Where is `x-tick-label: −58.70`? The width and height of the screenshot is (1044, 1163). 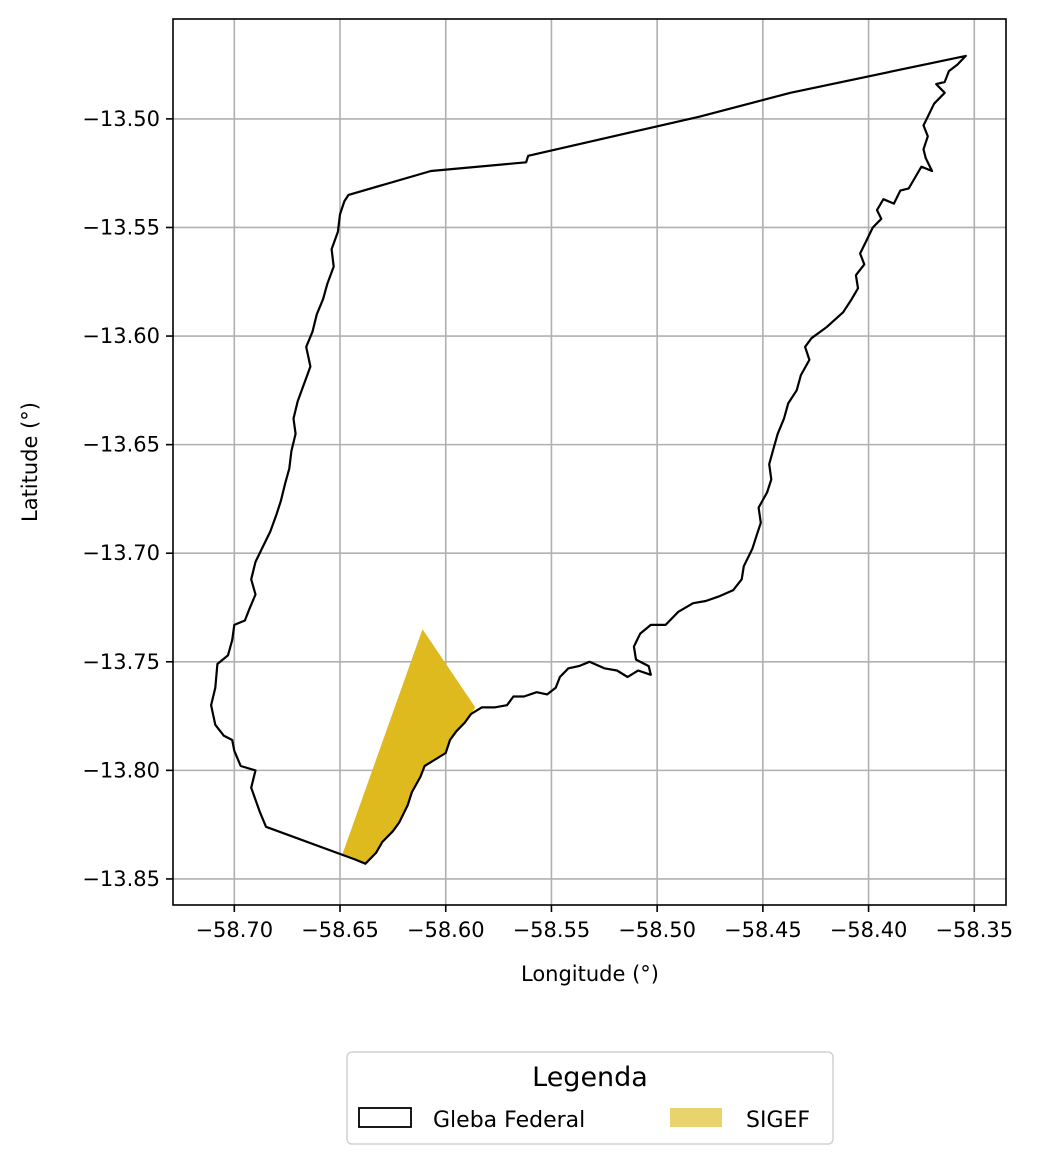 x-tick-label: −58.70 is located at coordinates (234, 930).